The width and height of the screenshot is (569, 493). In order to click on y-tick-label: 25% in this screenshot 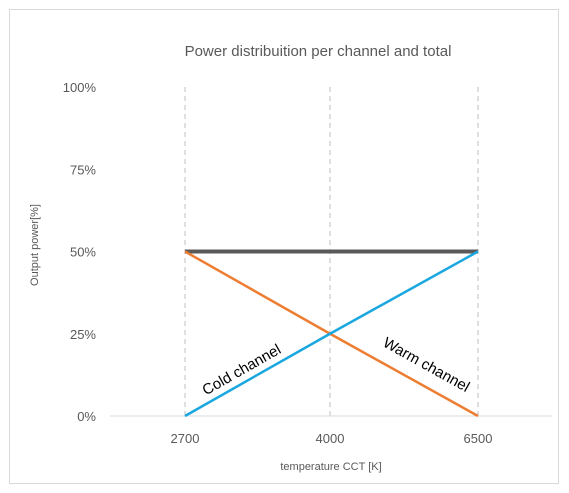, I will do `click(83, 334)`.